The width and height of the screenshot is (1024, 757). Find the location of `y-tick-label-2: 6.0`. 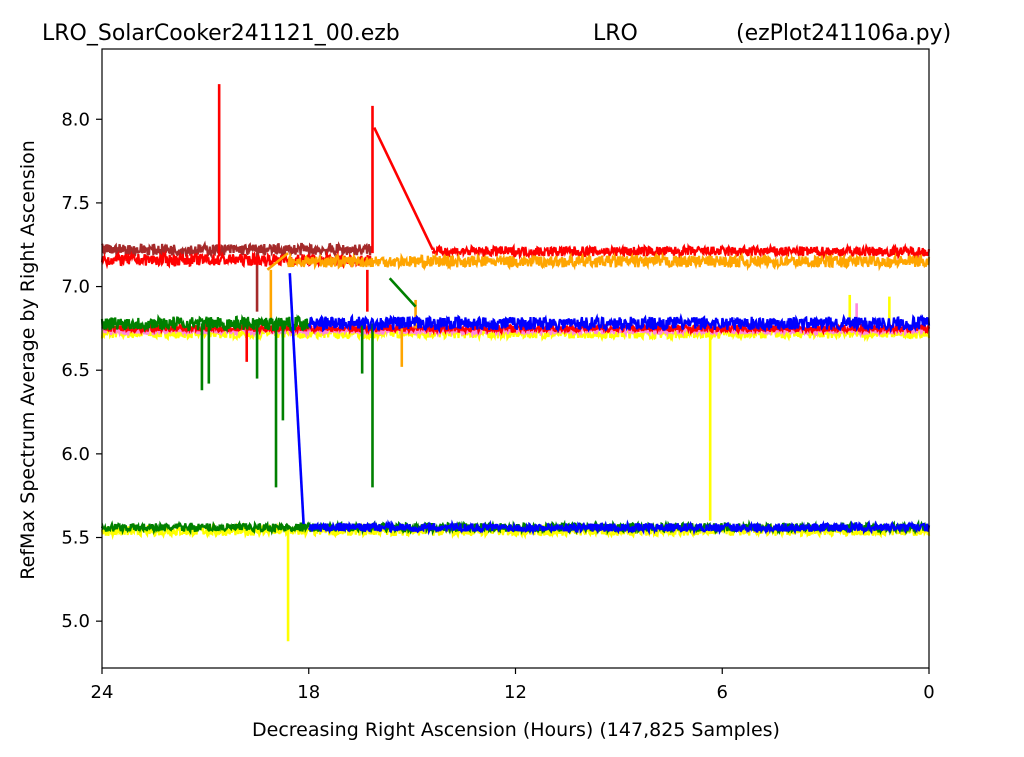

y-tick-label-2: 6.0 is located at coordinates (75, 454).